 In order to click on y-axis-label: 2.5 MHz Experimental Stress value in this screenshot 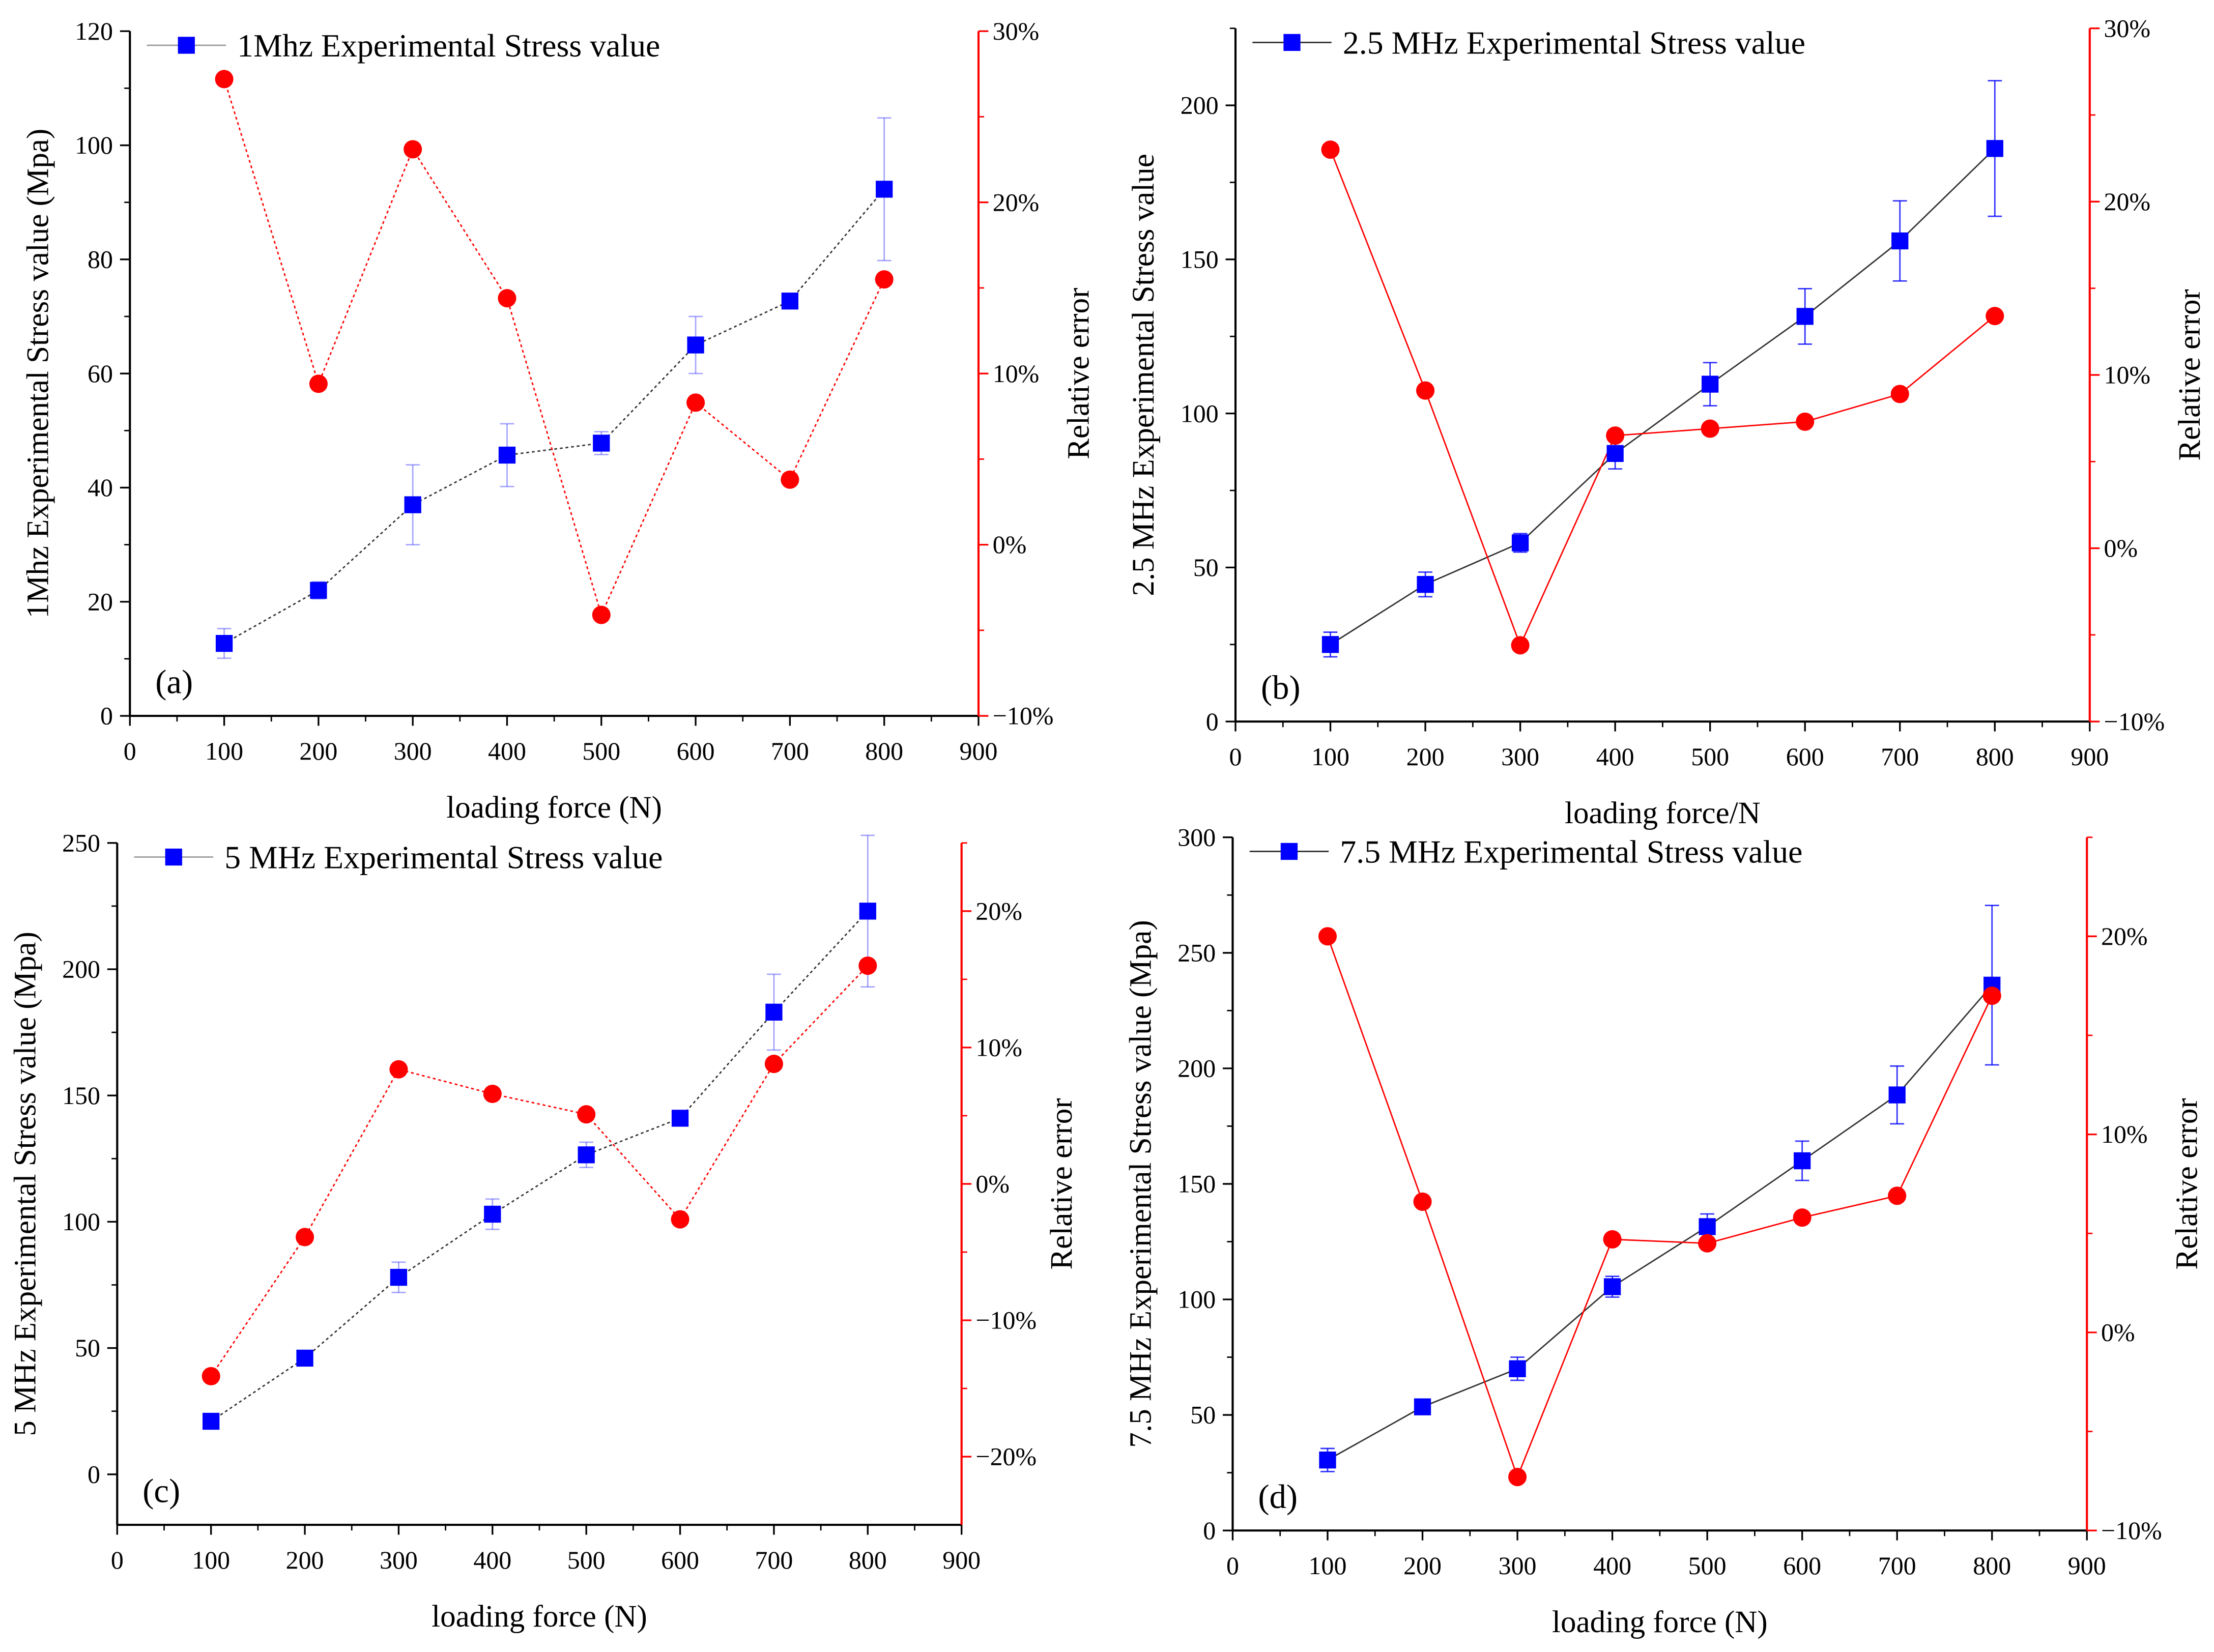, I will do `click(1144, 375)`.